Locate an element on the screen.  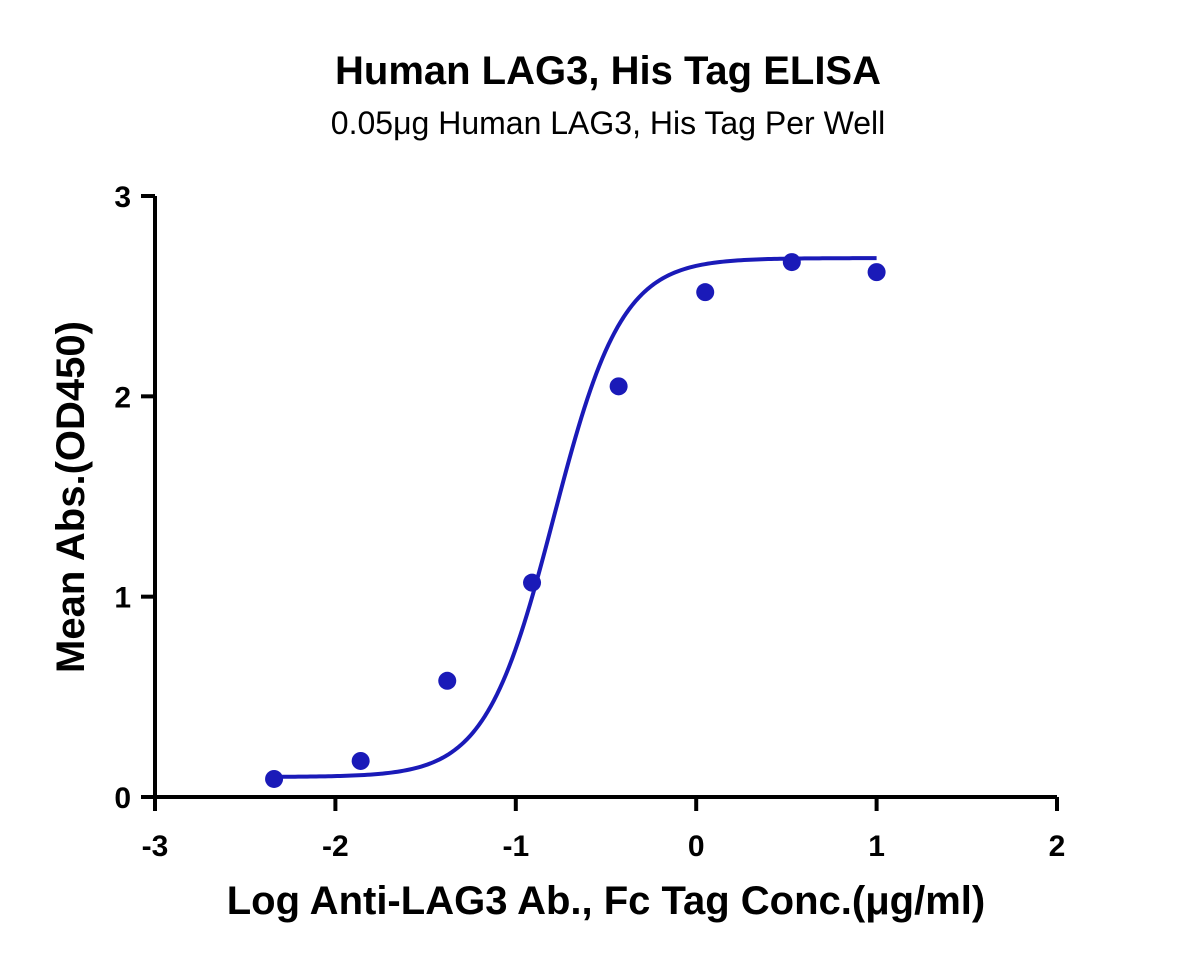
chart-subtitle: 0.05μg Human LAG3, His Tag Per Well is located at coordinates (608, 123).